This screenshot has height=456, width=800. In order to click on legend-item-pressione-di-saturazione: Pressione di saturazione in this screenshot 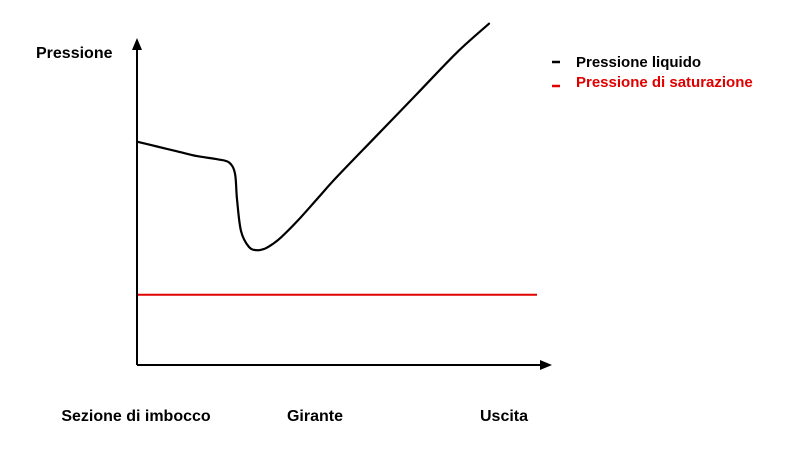, I will do `click(652, 82)`.